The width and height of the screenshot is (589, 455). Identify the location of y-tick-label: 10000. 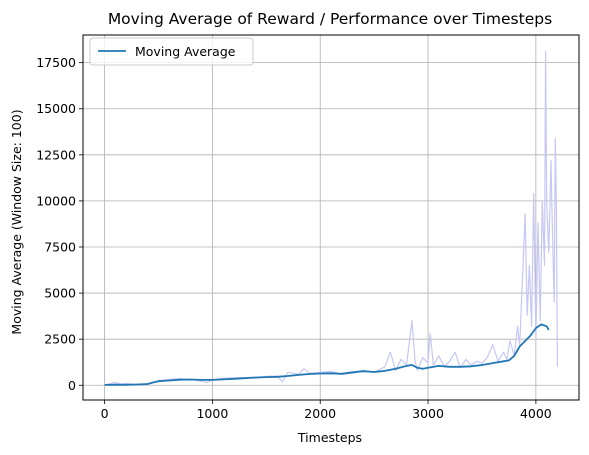
(56, 200).